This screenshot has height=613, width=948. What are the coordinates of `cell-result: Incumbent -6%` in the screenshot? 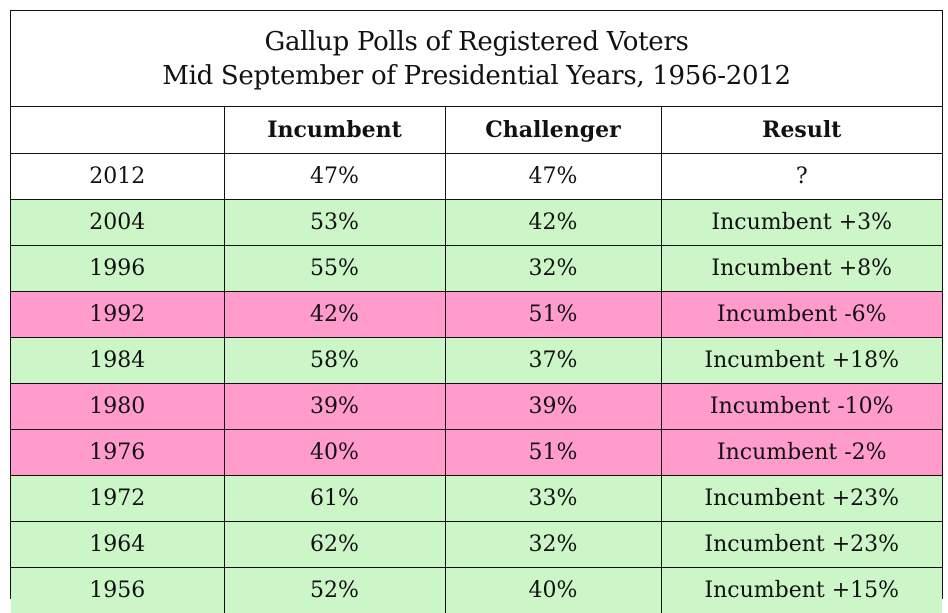 It's located at (801, 315).